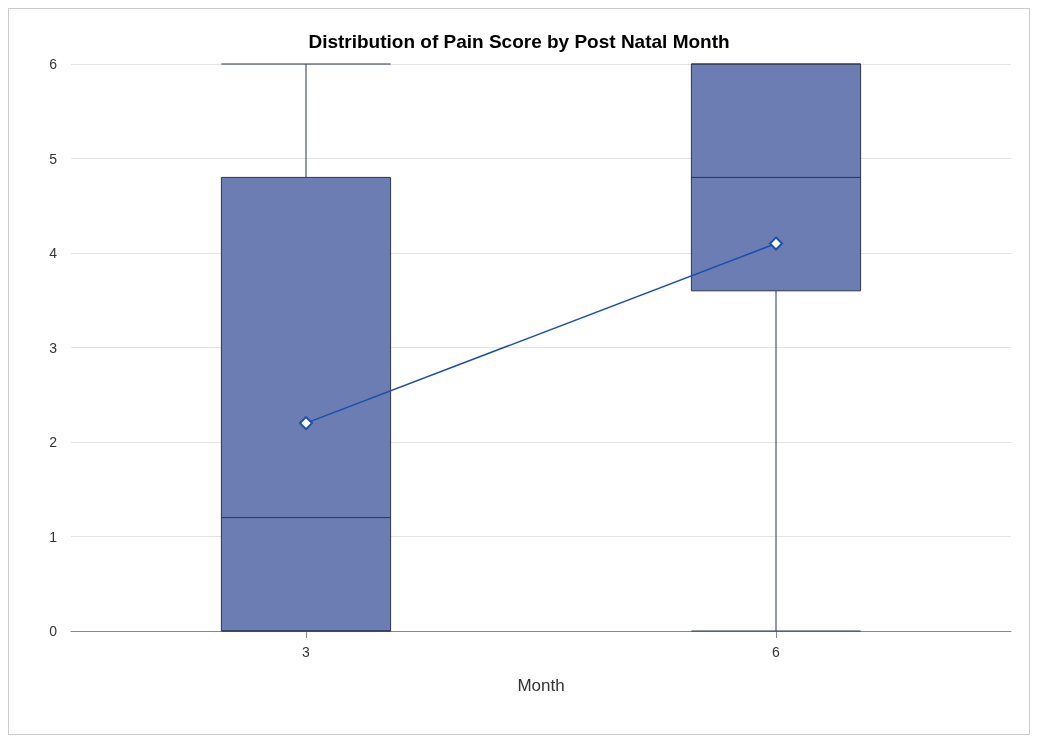  Describe the element at coordinates (519, 41) in the screenshot. I see `chart-title: Distribution of Pain Score by Post Natal Month` at that location.